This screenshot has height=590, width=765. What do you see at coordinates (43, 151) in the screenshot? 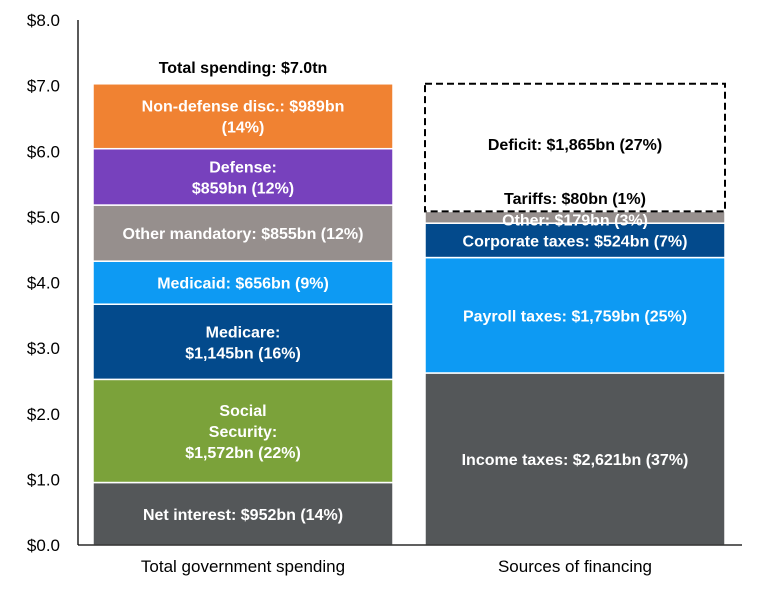
I see `y-tick-label: $6.0` at bounding box center [43, 151].